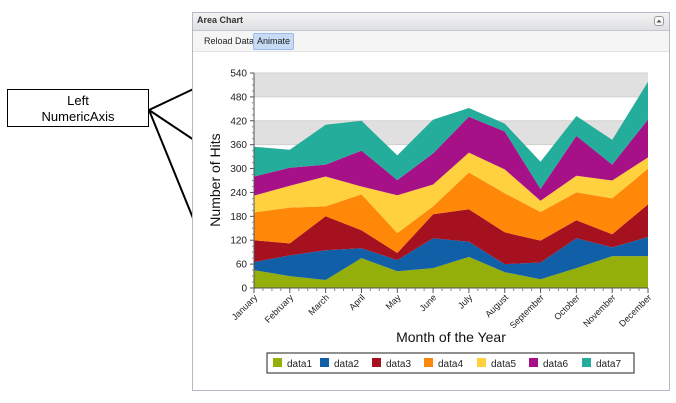 This screenshot has width=676, height=403. What do you see at coordinates (242, 265) in the screenshot?
I see `y-tick-label: 60` at bounding box center [242, 265].